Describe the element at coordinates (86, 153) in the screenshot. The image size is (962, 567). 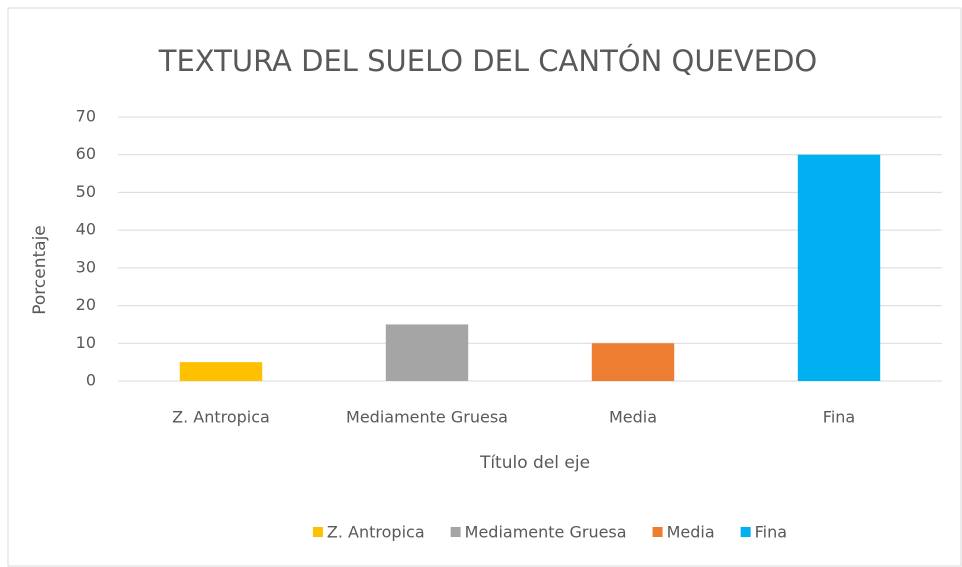
I see `y-tick-label: 60` at that location.